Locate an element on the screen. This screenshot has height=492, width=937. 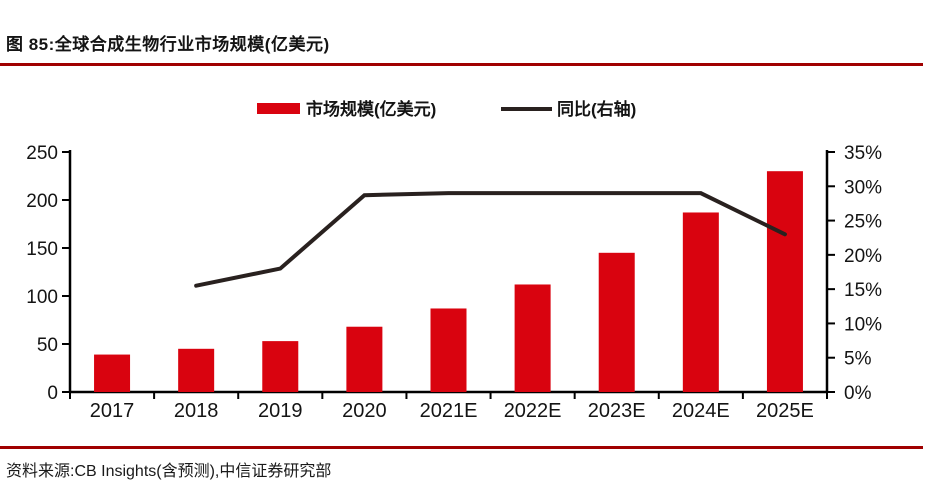
legend-line-label: 同比(右轴) is located at coordinates (597, 109).